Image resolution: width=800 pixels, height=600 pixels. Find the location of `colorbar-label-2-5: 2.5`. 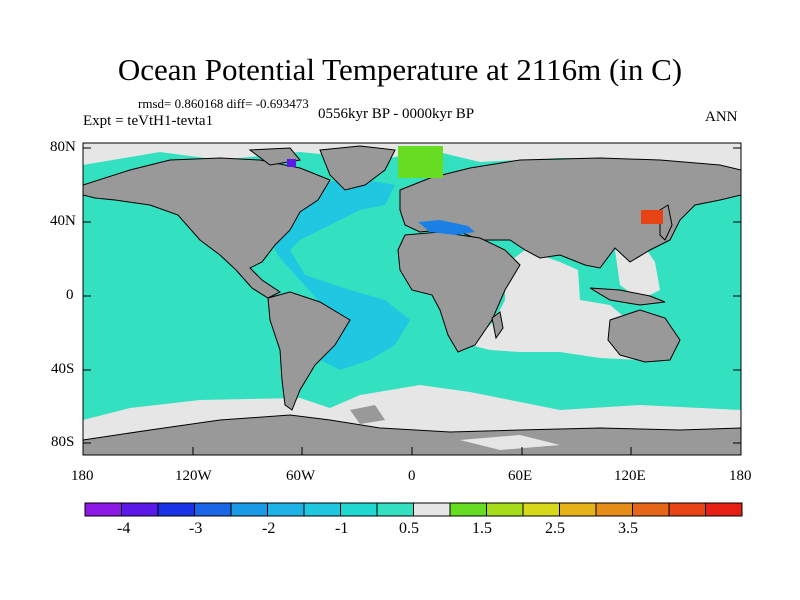

colorbar-label-2-5: 2.5 is located at coordinates (555, 528).